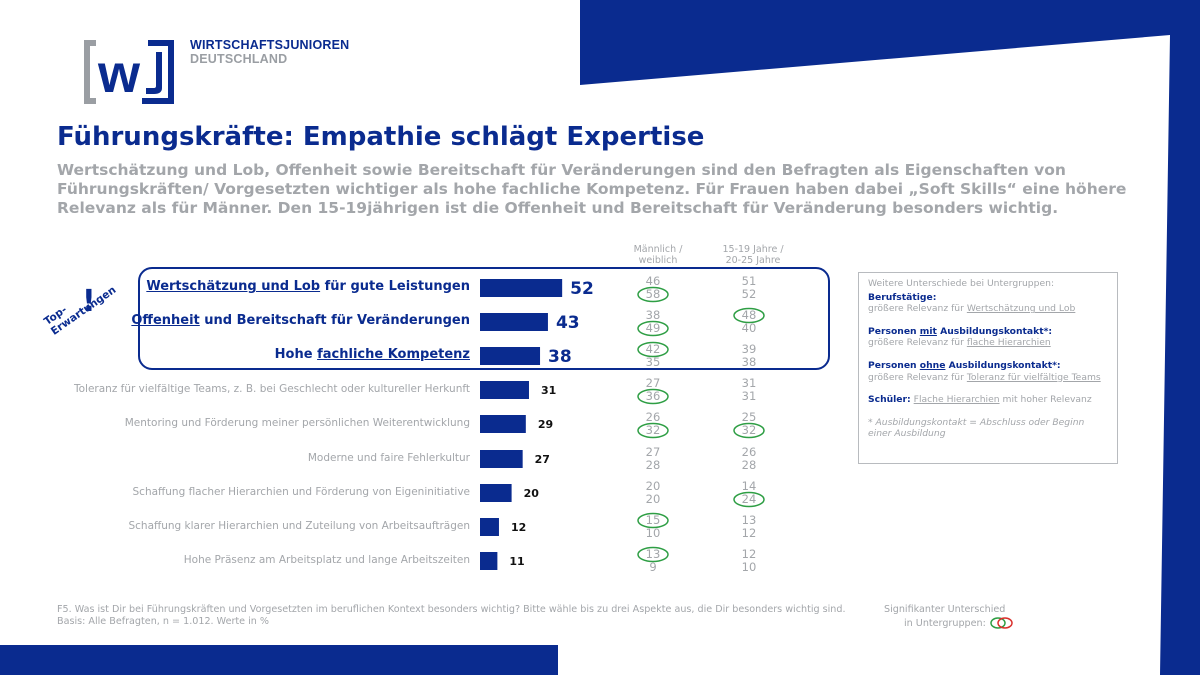  I want to click on weiblich-value-2: 49, so click(653, 328).